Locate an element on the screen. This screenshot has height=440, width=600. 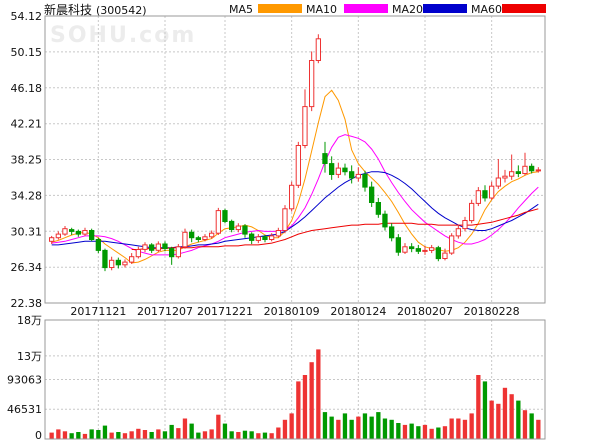
x-tick-label: 20180124 is located at coordinates (358, 311).